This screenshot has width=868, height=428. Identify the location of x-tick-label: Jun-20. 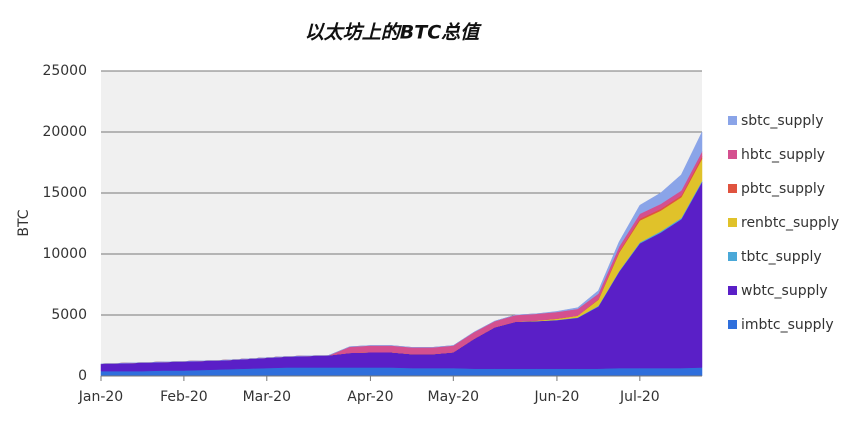
(557, 397).